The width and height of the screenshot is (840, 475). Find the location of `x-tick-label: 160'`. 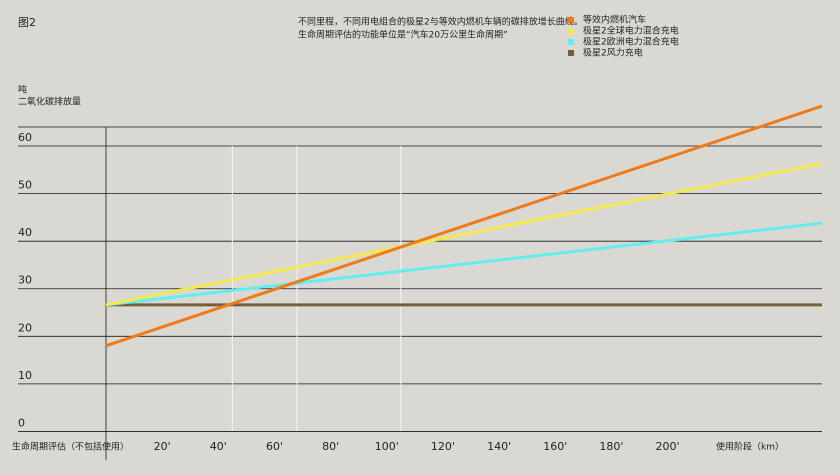

x-tick-label: 160' is located at coordinates (555, 446).